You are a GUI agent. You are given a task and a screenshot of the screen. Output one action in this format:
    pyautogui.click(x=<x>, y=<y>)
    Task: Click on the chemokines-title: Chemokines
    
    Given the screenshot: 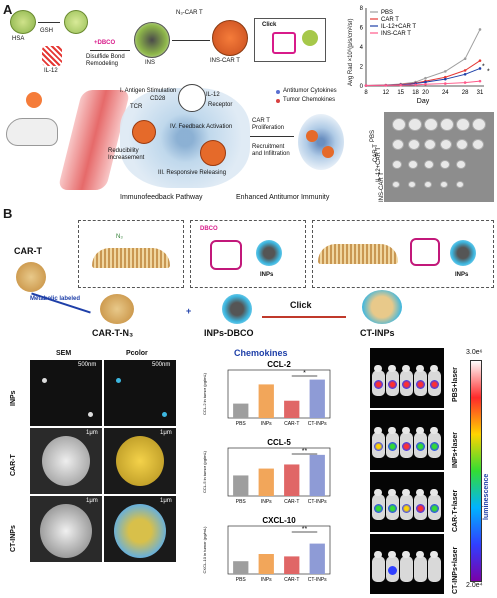 What is the action you would take?
    pyautogui.click(x=261, y=353)
    